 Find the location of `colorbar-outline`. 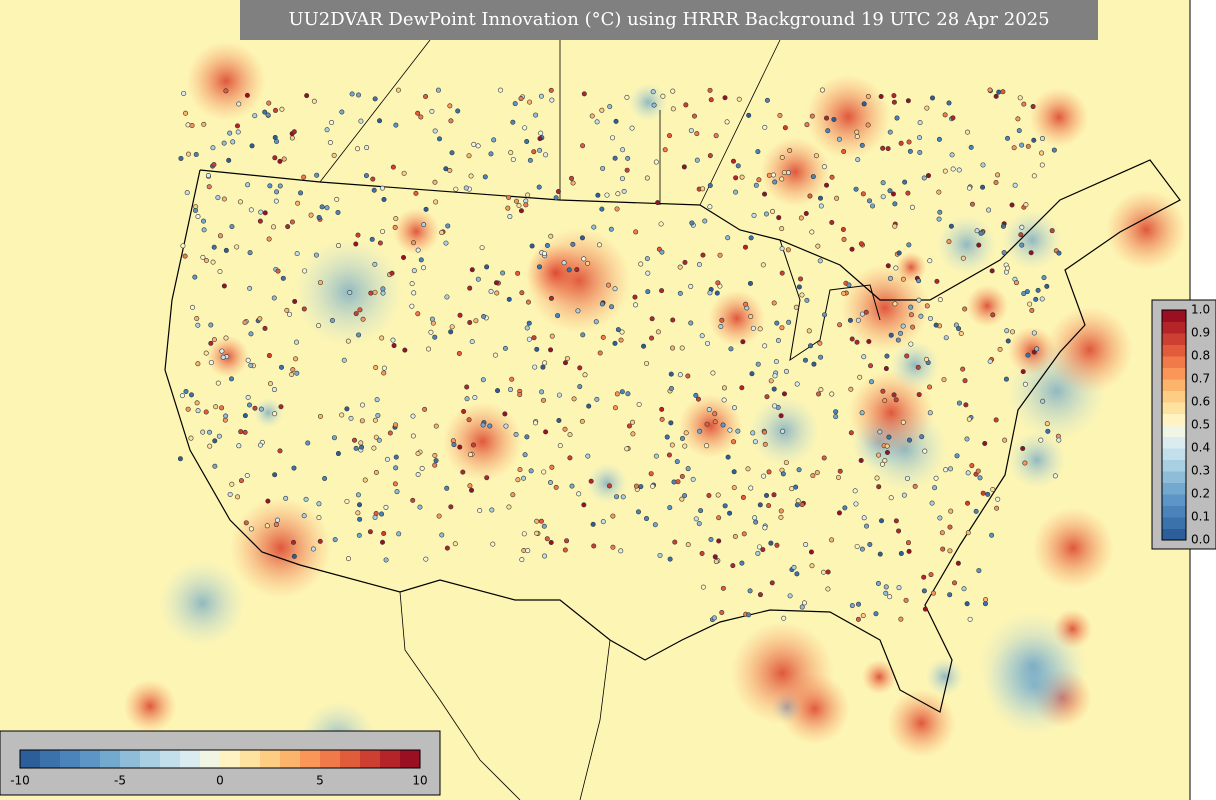

colorbar-outline is located at coordinates (220, 759).